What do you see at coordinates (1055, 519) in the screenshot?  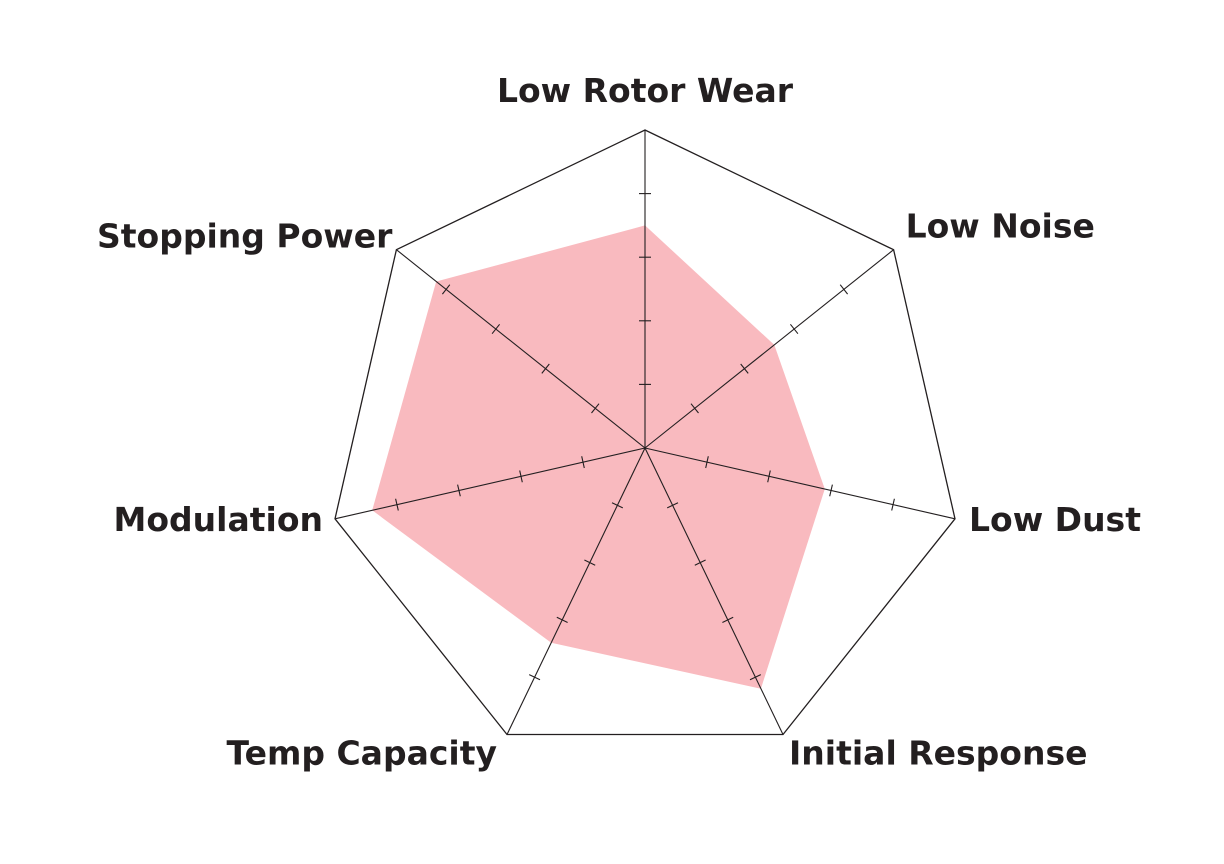 I see `axis-label: Low Dust` at bounding box center [1055, 519].